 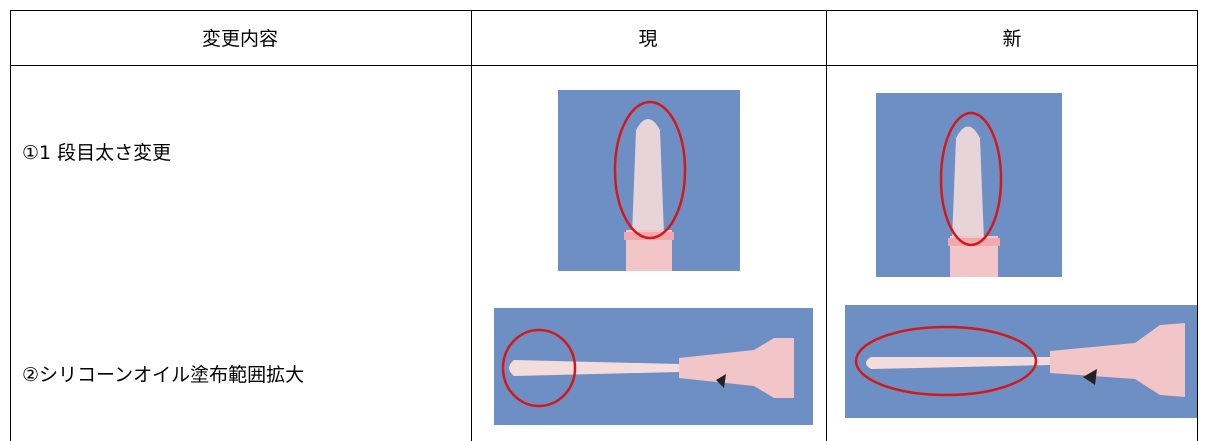 What do you see at coordinates (1012, 39) in the screenshot?
I see `header-cell: 新` at bounding box center [1012, 39].